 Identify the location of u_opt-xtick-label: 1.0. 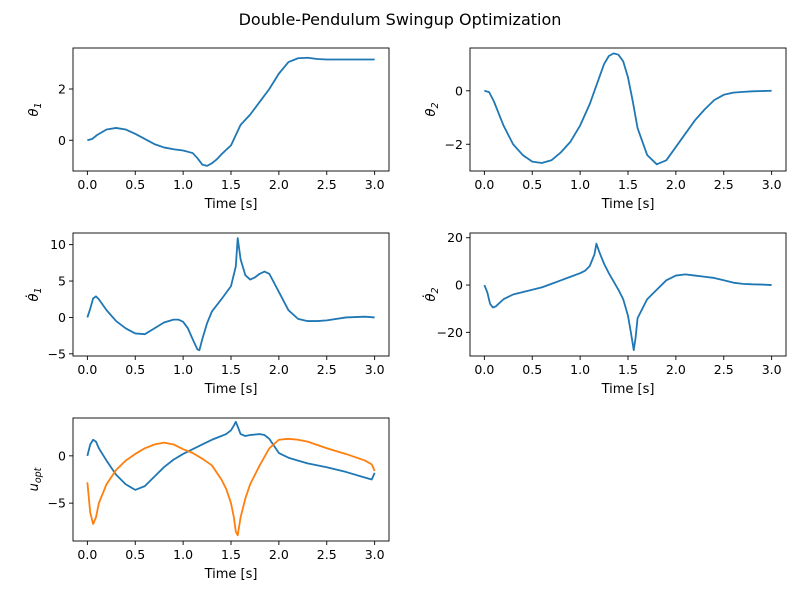
(183, 554).